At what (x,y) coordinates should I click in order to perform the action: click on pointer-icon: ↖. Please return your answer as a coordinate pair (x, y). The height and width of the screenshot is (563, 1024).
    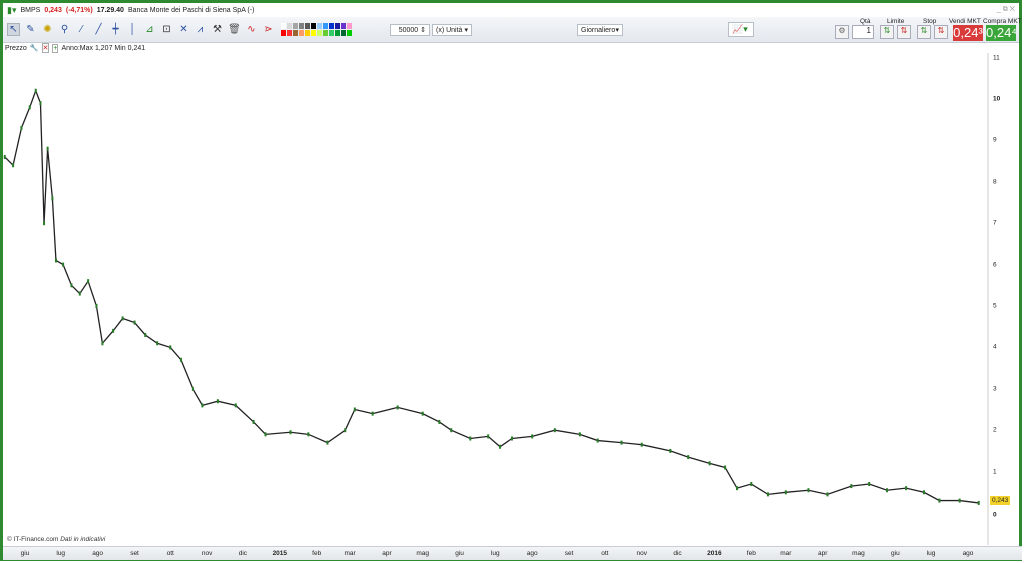
    Looking at the image, I should click on (13, 29).